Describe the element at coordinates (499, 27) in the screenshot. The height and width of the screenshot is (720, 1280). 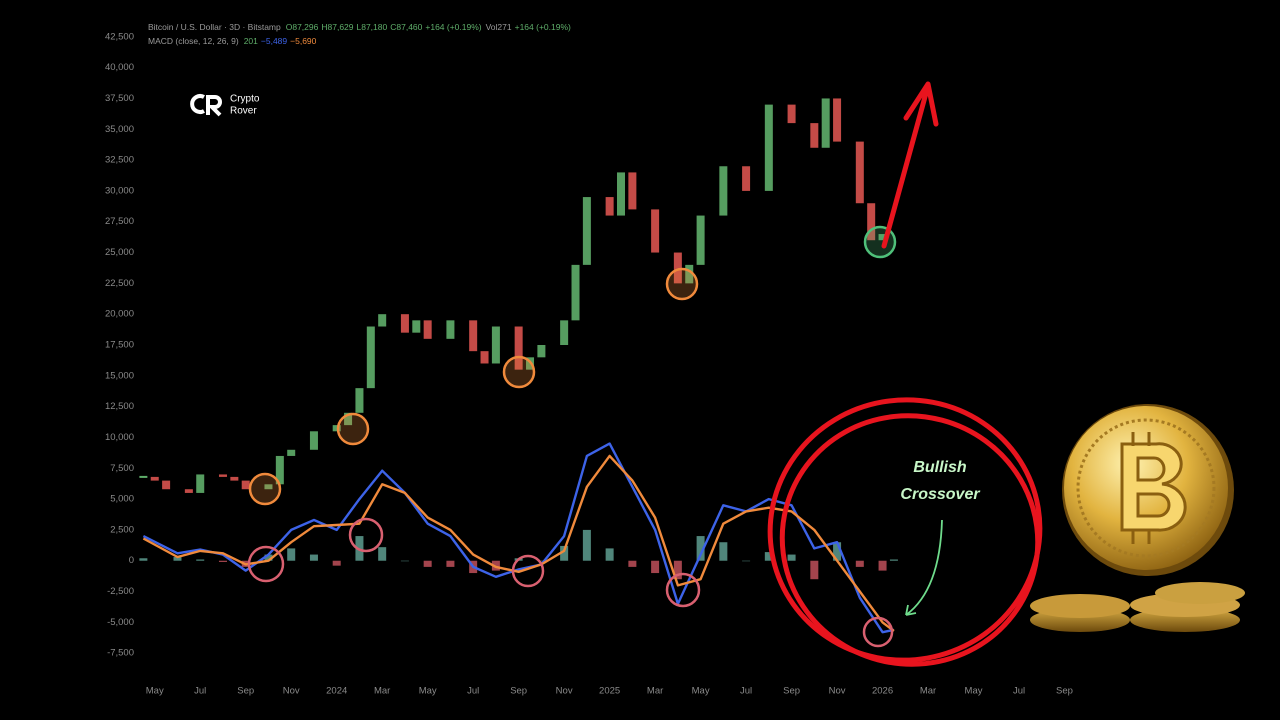
I see `volume: Vol271` at that location.